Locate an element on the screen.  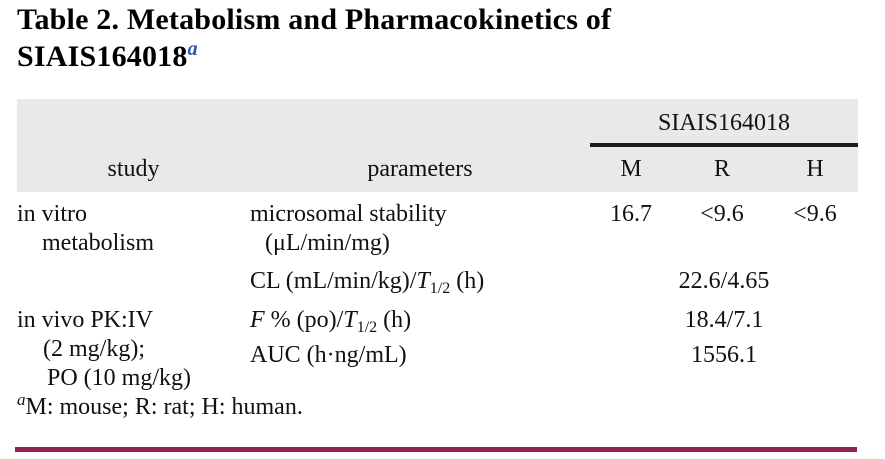
study-label-line2: metabolism is located at coordinates (98, 243).